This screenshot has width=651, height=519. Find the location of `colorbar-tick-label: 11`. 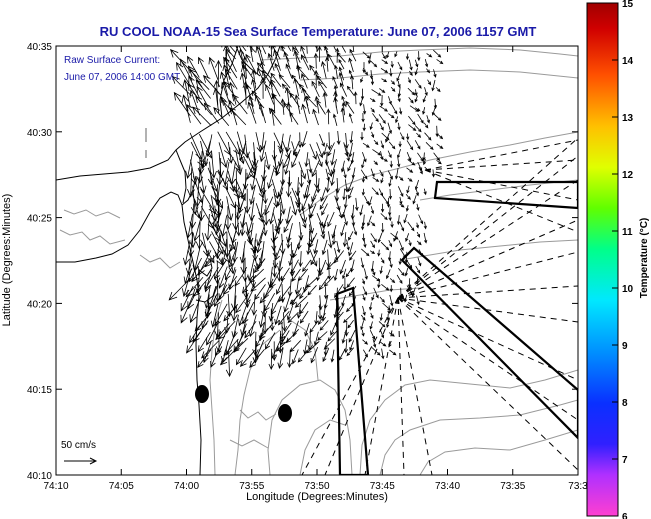

colorbar-tick-label: 11 is located at coordinates (627, 232).